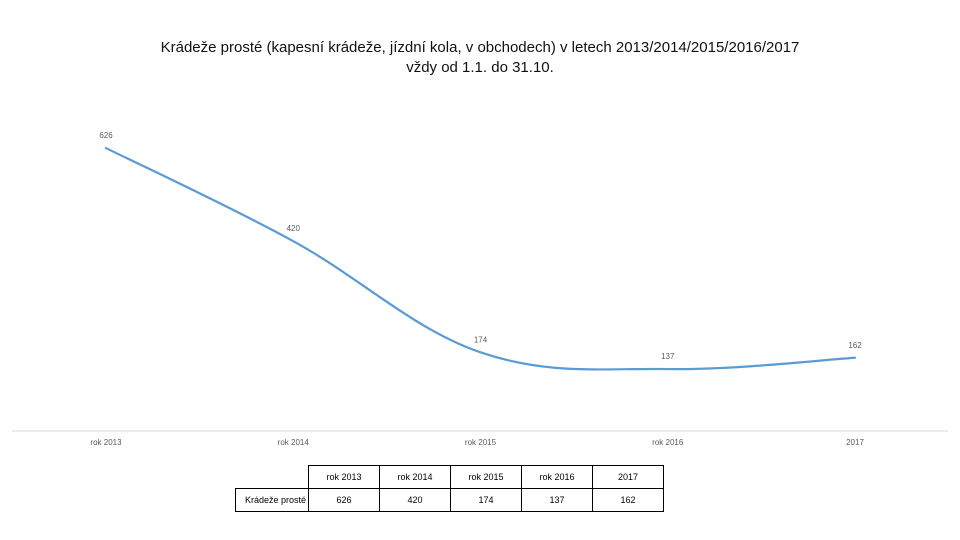 This screenshot has height=540, width=960. What do you see at coordinates (668, 442) in the screenshot?
I see `x-tick-label: rok 2016` at bounding box center [668, 442].